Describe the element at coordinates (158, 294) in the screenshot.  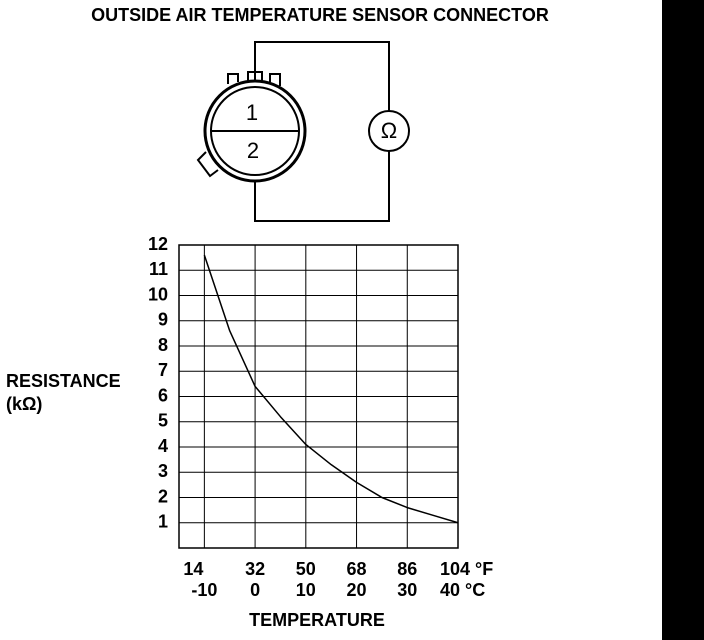
I see `y-tick-label: 10` at that location.